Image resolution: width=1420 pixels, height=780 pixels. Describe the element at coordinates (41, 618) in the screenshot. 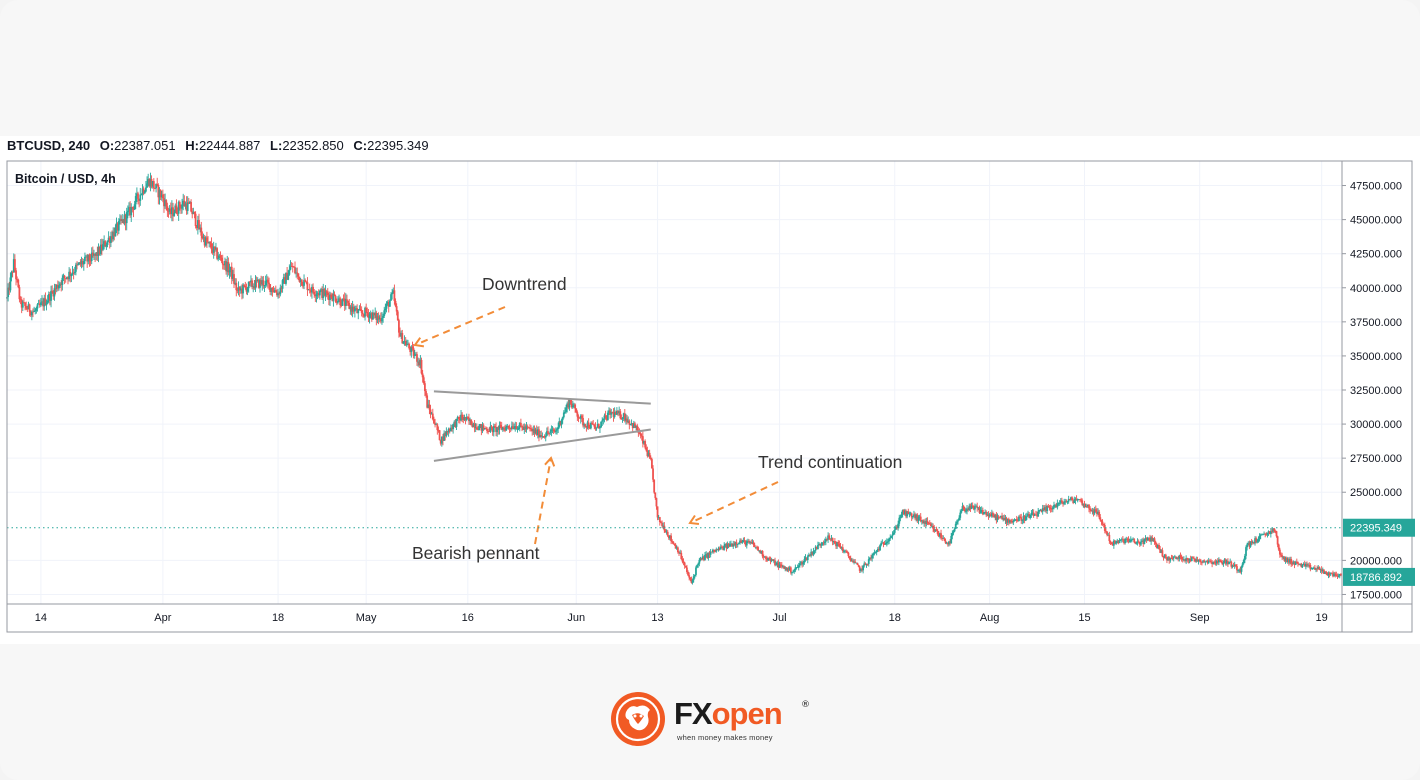

I see `x-tick-label: 14` at that location.